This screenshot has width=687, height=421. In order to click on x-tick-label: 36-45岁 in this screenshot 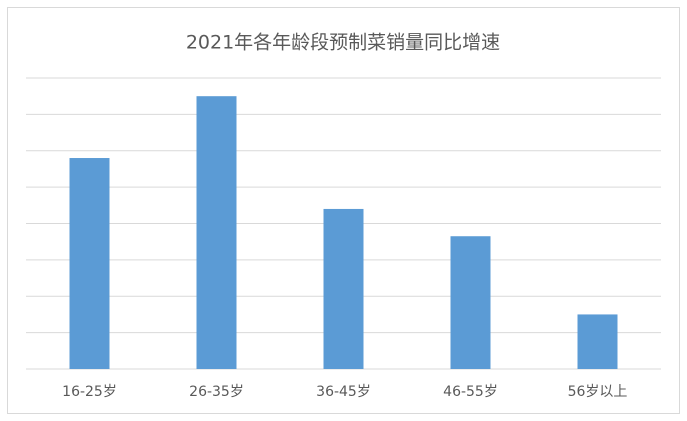, I will do `click(343, 392)`.